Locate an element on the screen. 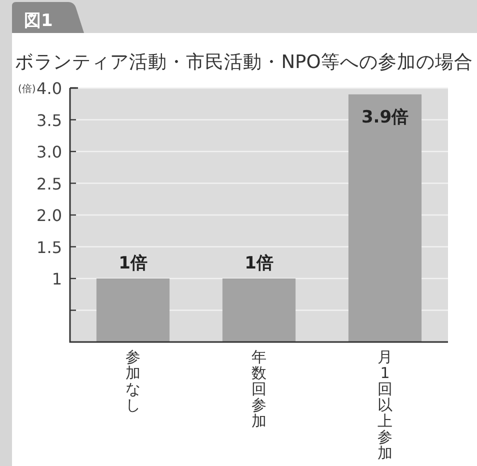 The image size is (477, 466). x-tick-label: 月1回以上参加 is located at coordinates (385, 405).